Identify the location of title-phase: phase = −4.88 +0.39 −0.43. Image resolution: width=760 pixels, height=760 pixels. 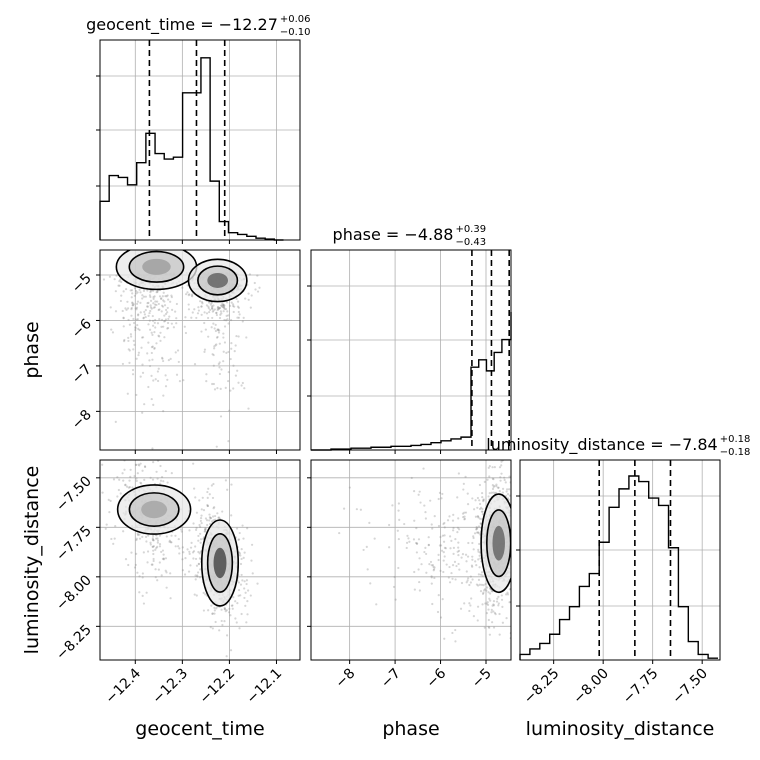
(410, 236).